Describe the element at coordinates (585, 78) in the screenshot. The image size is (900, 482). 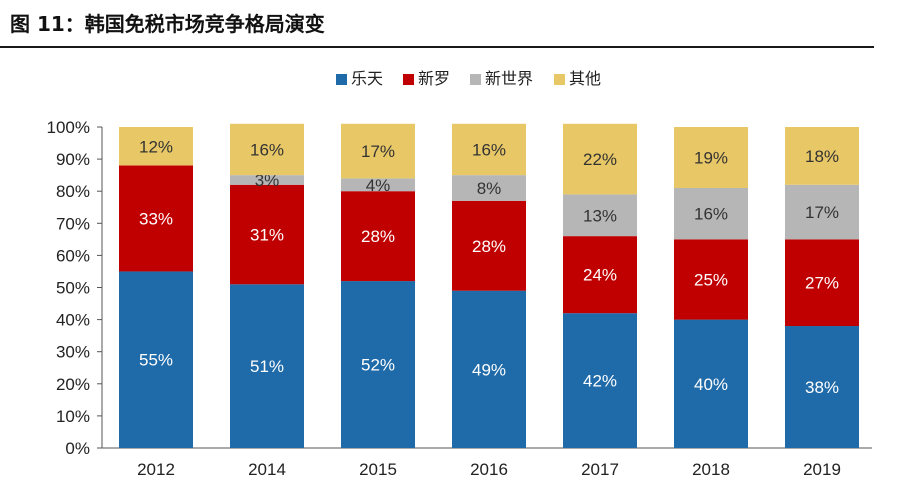
I see `legend-label: 其他` at that location.